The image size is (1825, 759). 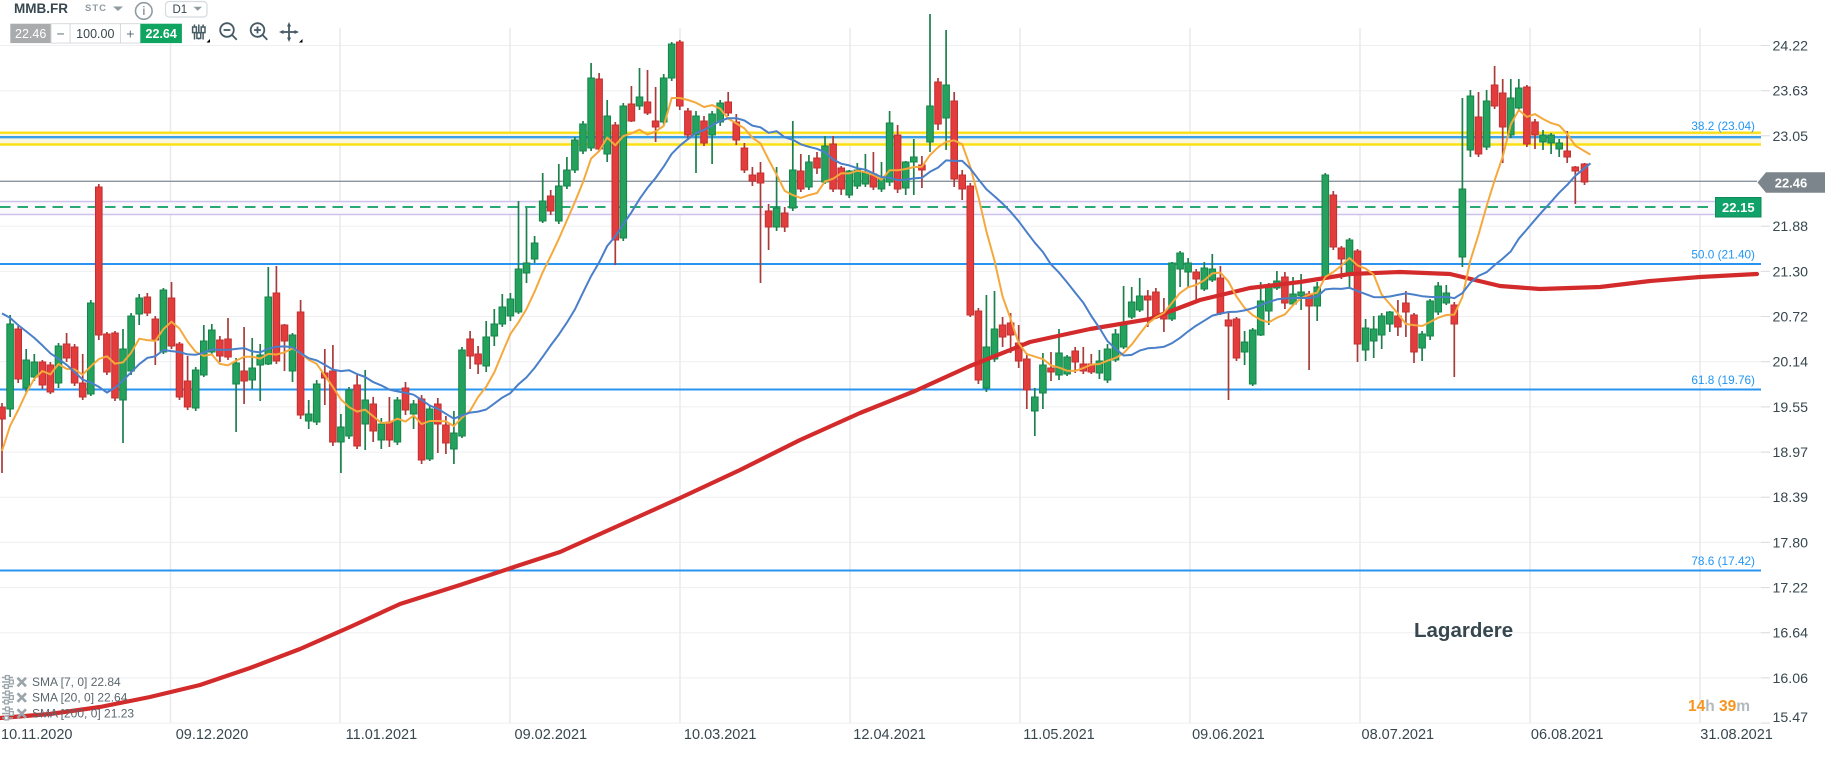 What do you see at coordinates (551, 735) in the screenshot?
I see `svg-text: 09.02.2021` at bounding box center [551, 735].